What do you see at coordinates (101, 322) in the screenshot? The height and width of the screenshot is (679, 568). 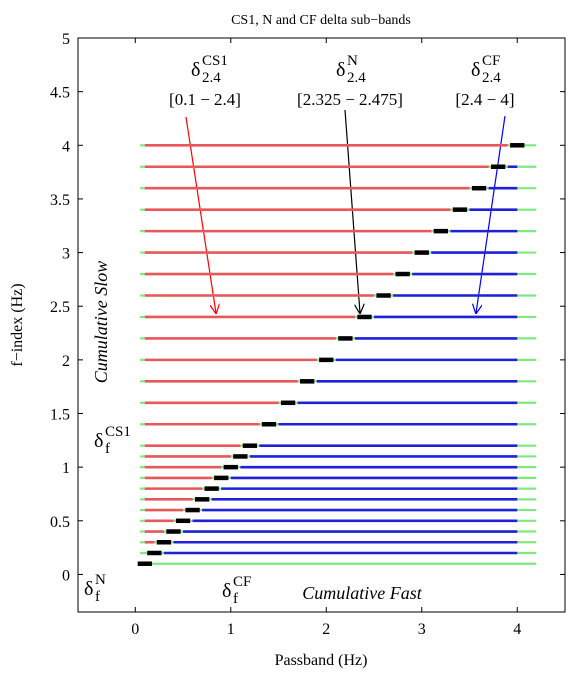 I see `region-label: Cumulative Slow` at bounding box center [101, 322].